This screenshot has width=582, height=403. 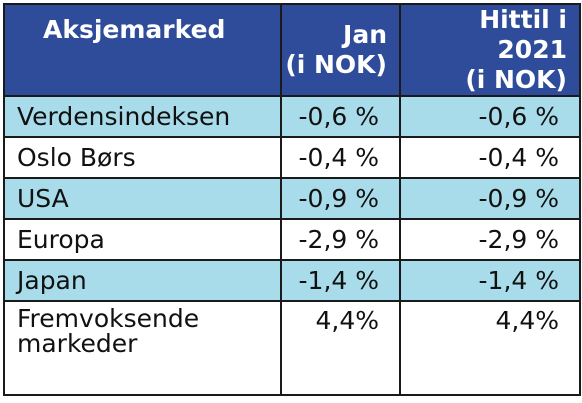 What do you see at coordinates (490, 116) in the screenshot?
I see `row-ytd-value: -0,6 %` at bounding box center [490, 116].